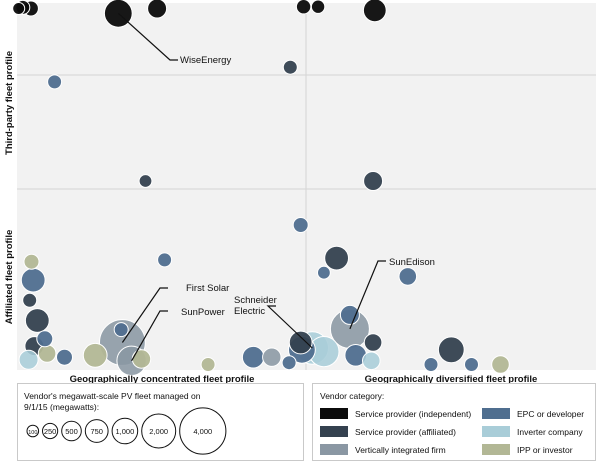 The width and height of the screenshot is (600, 467). I want to click on category-label: Inverter company, so click(550, 431).